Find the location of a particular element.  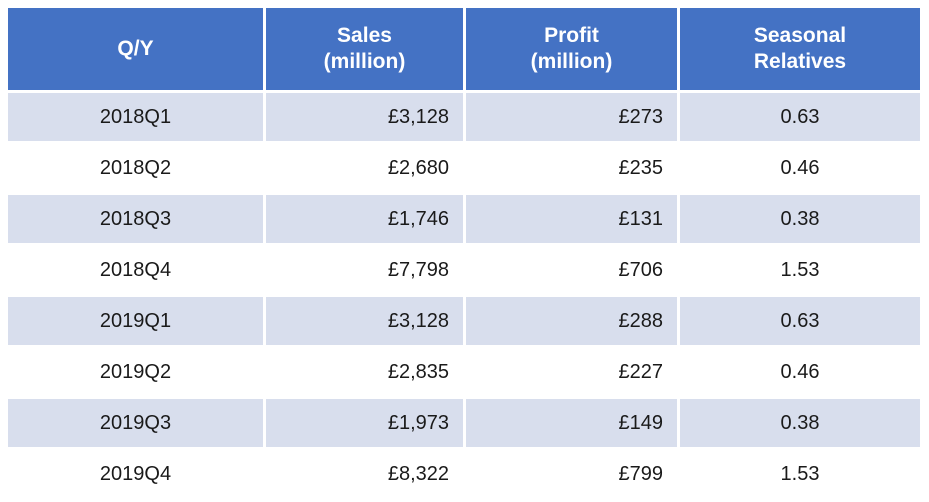

table-row: 2018Q1 £3,128 £273 0.63 is located at coordinates (464, 117).